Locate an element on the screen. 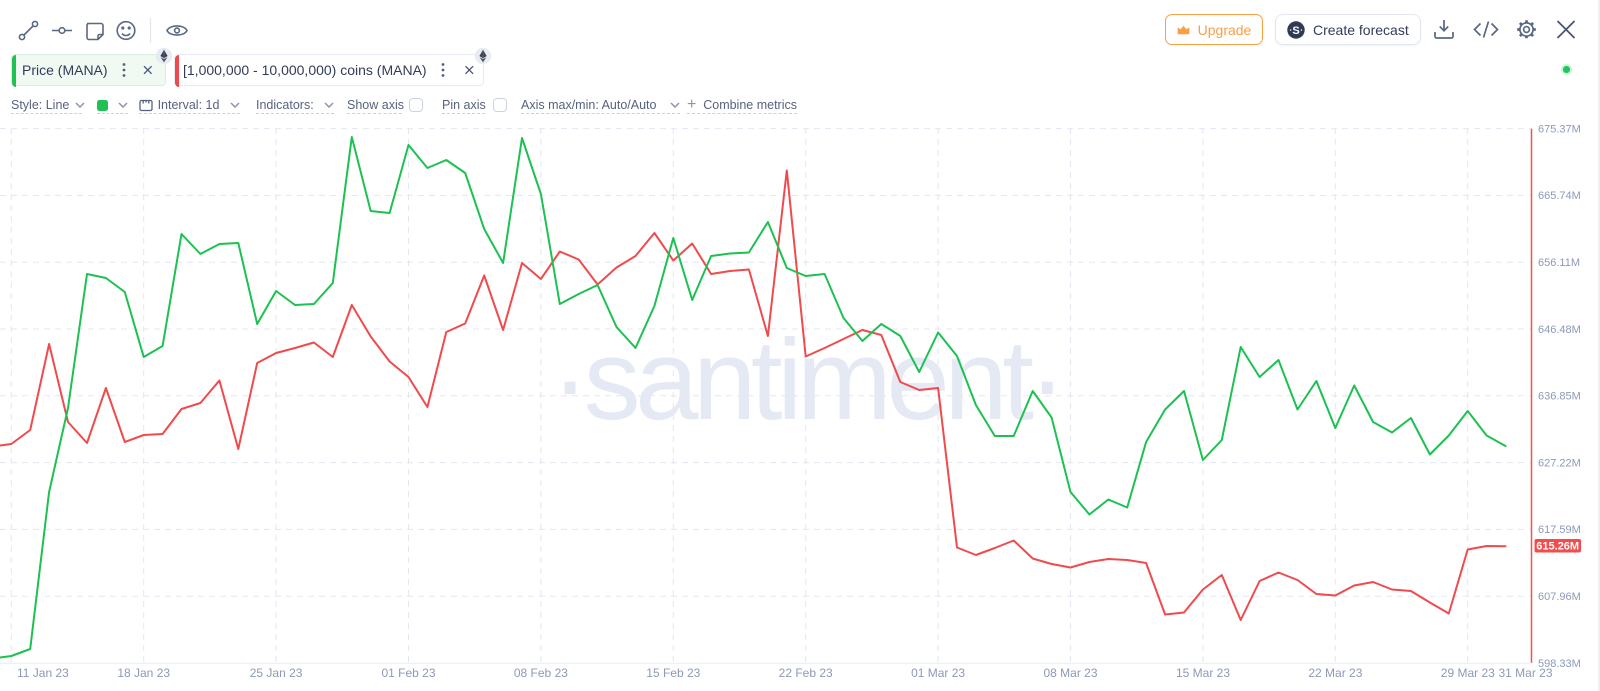 The width and height of the screenshot is (1600, 691). svg-text: 01 Feb 23 is located at coordinates (408, 673).